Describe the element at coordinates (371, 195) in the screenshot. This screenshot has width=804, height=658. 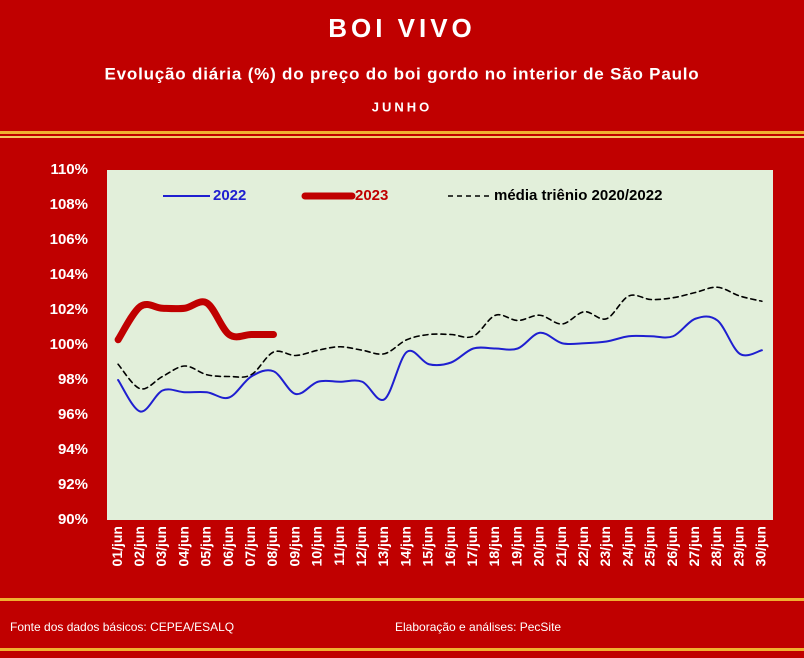
I see `legend-label: 2023` at that location.